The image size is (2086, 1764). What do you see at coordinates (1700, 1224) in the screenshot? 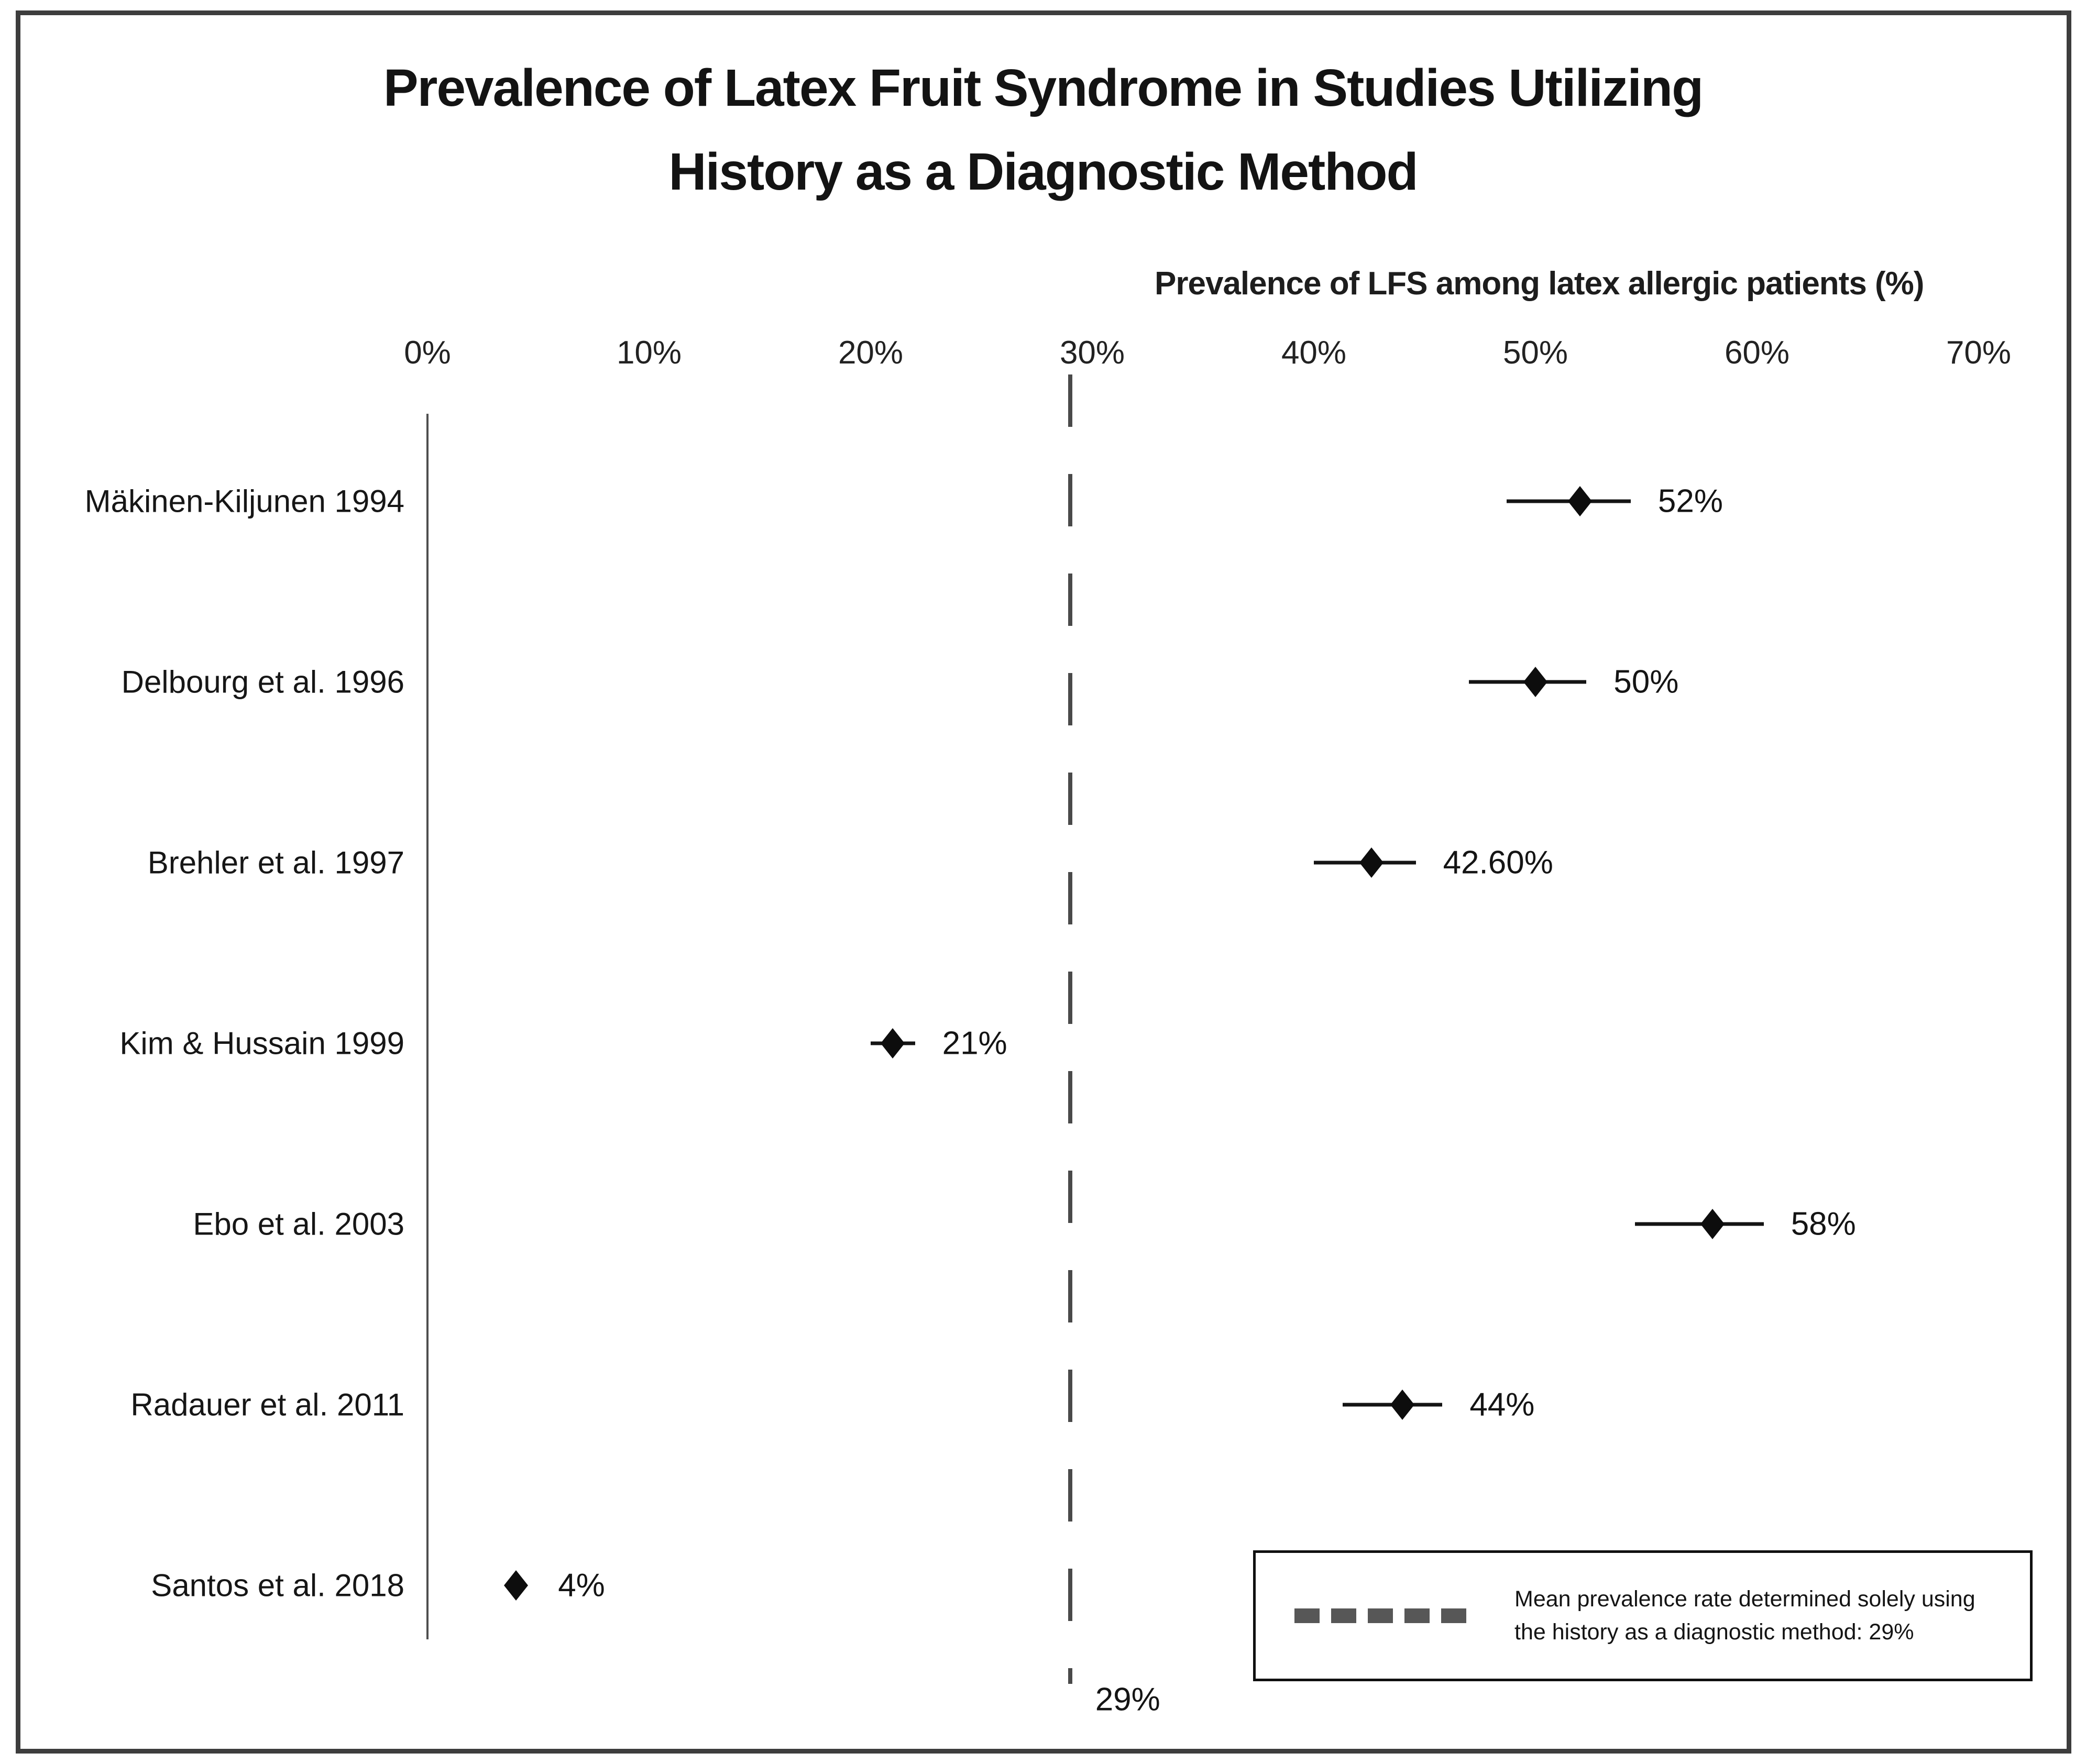
I see `error-bar` at bounding box center [1700, 1224].